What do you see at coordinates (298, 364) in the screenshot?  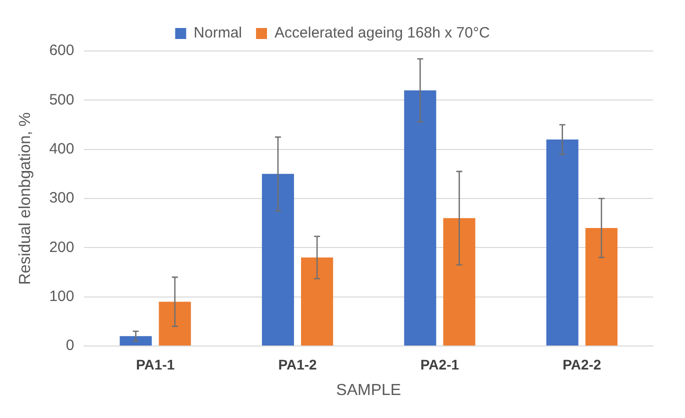 I see `x-tick-label: PA1-2` at bounding box center [298, 364].